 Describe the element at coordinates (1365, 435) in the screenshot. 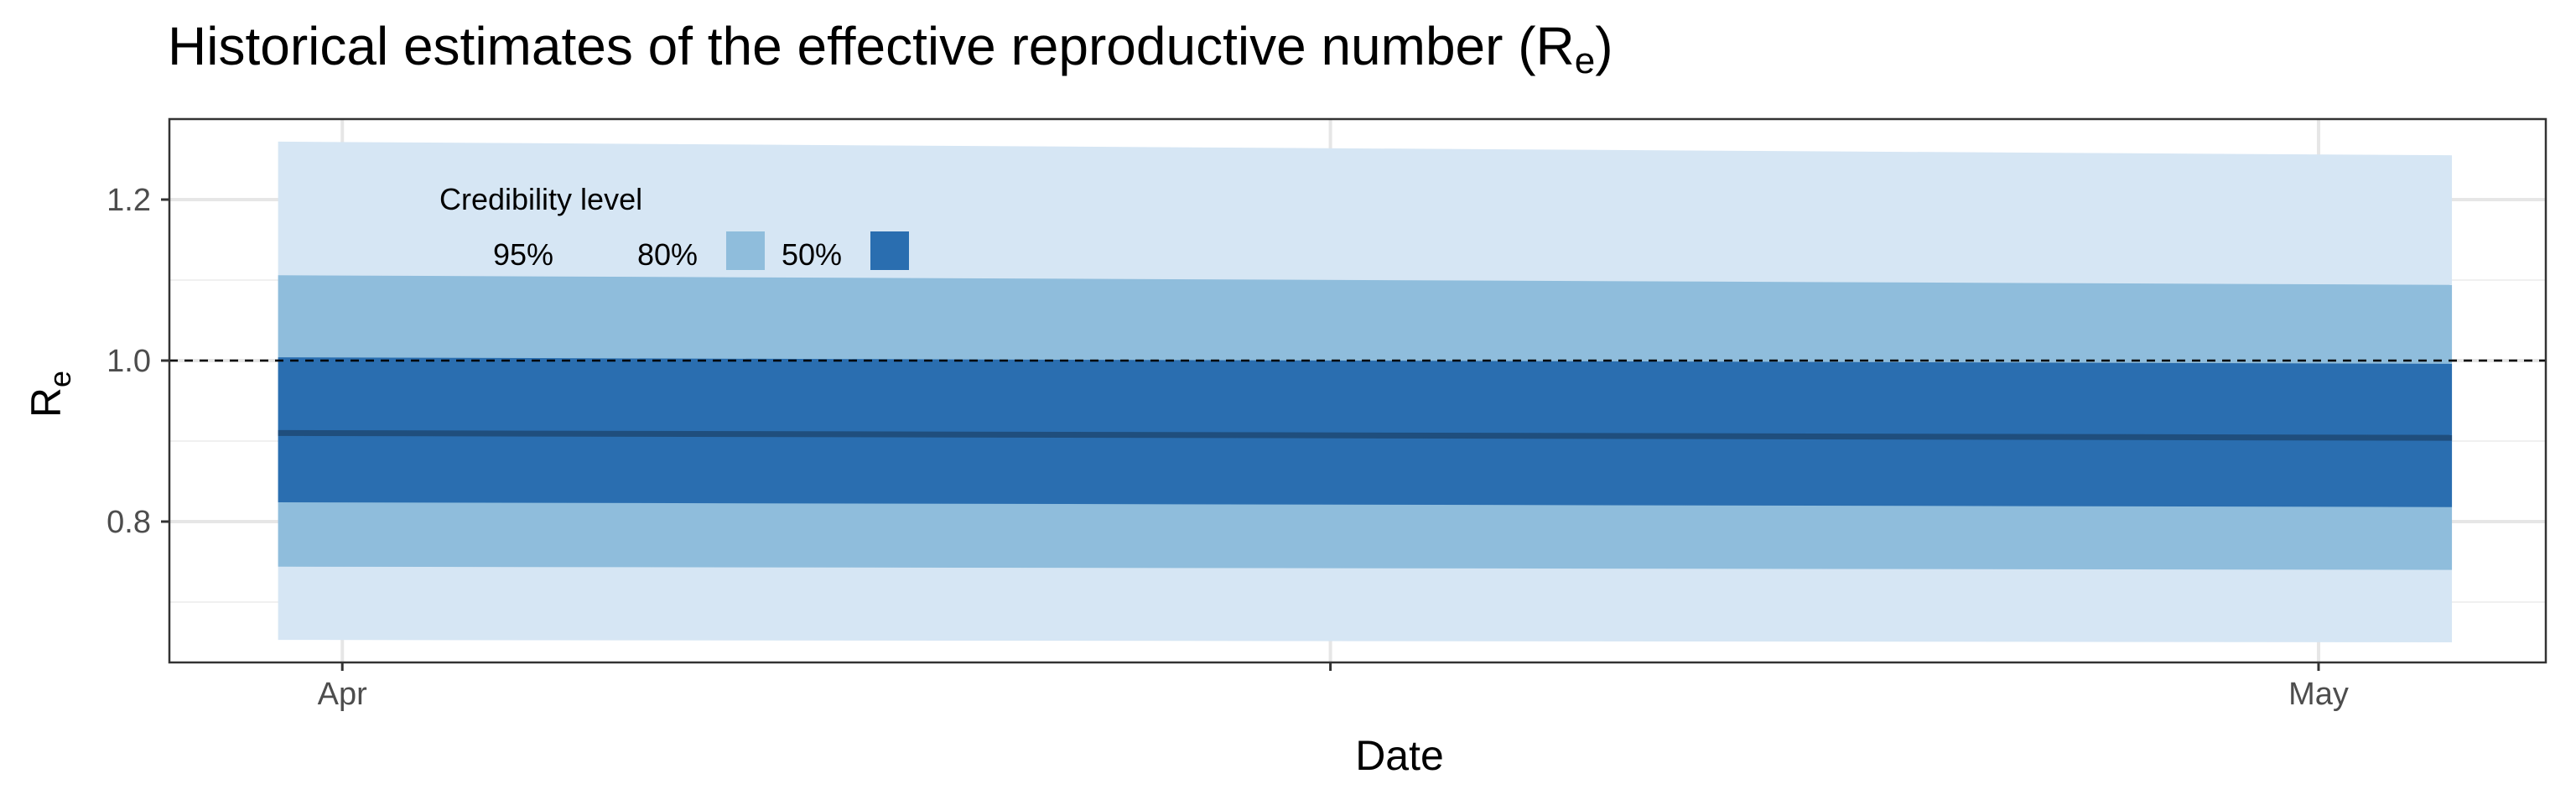

I see `median-line` at that location.